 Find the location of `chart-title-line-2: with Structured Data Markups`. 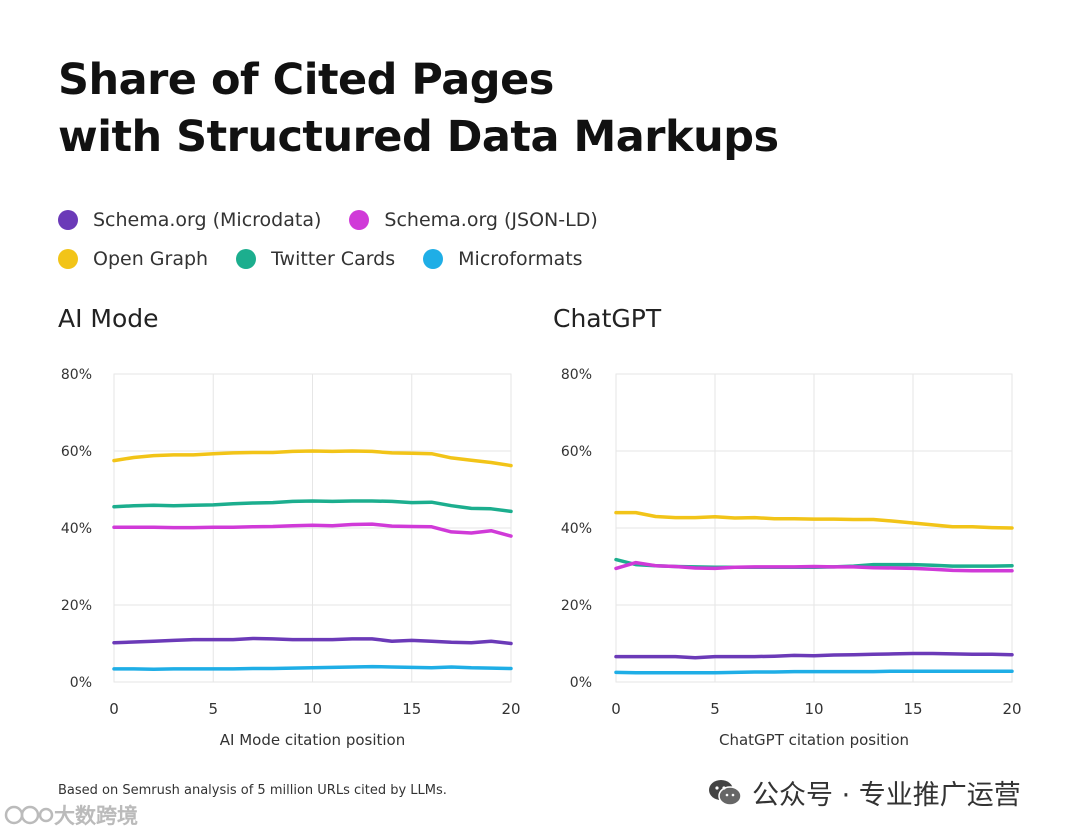

chart-title-line-2: with Structured Data Markups is located at coordinates (418, 137).